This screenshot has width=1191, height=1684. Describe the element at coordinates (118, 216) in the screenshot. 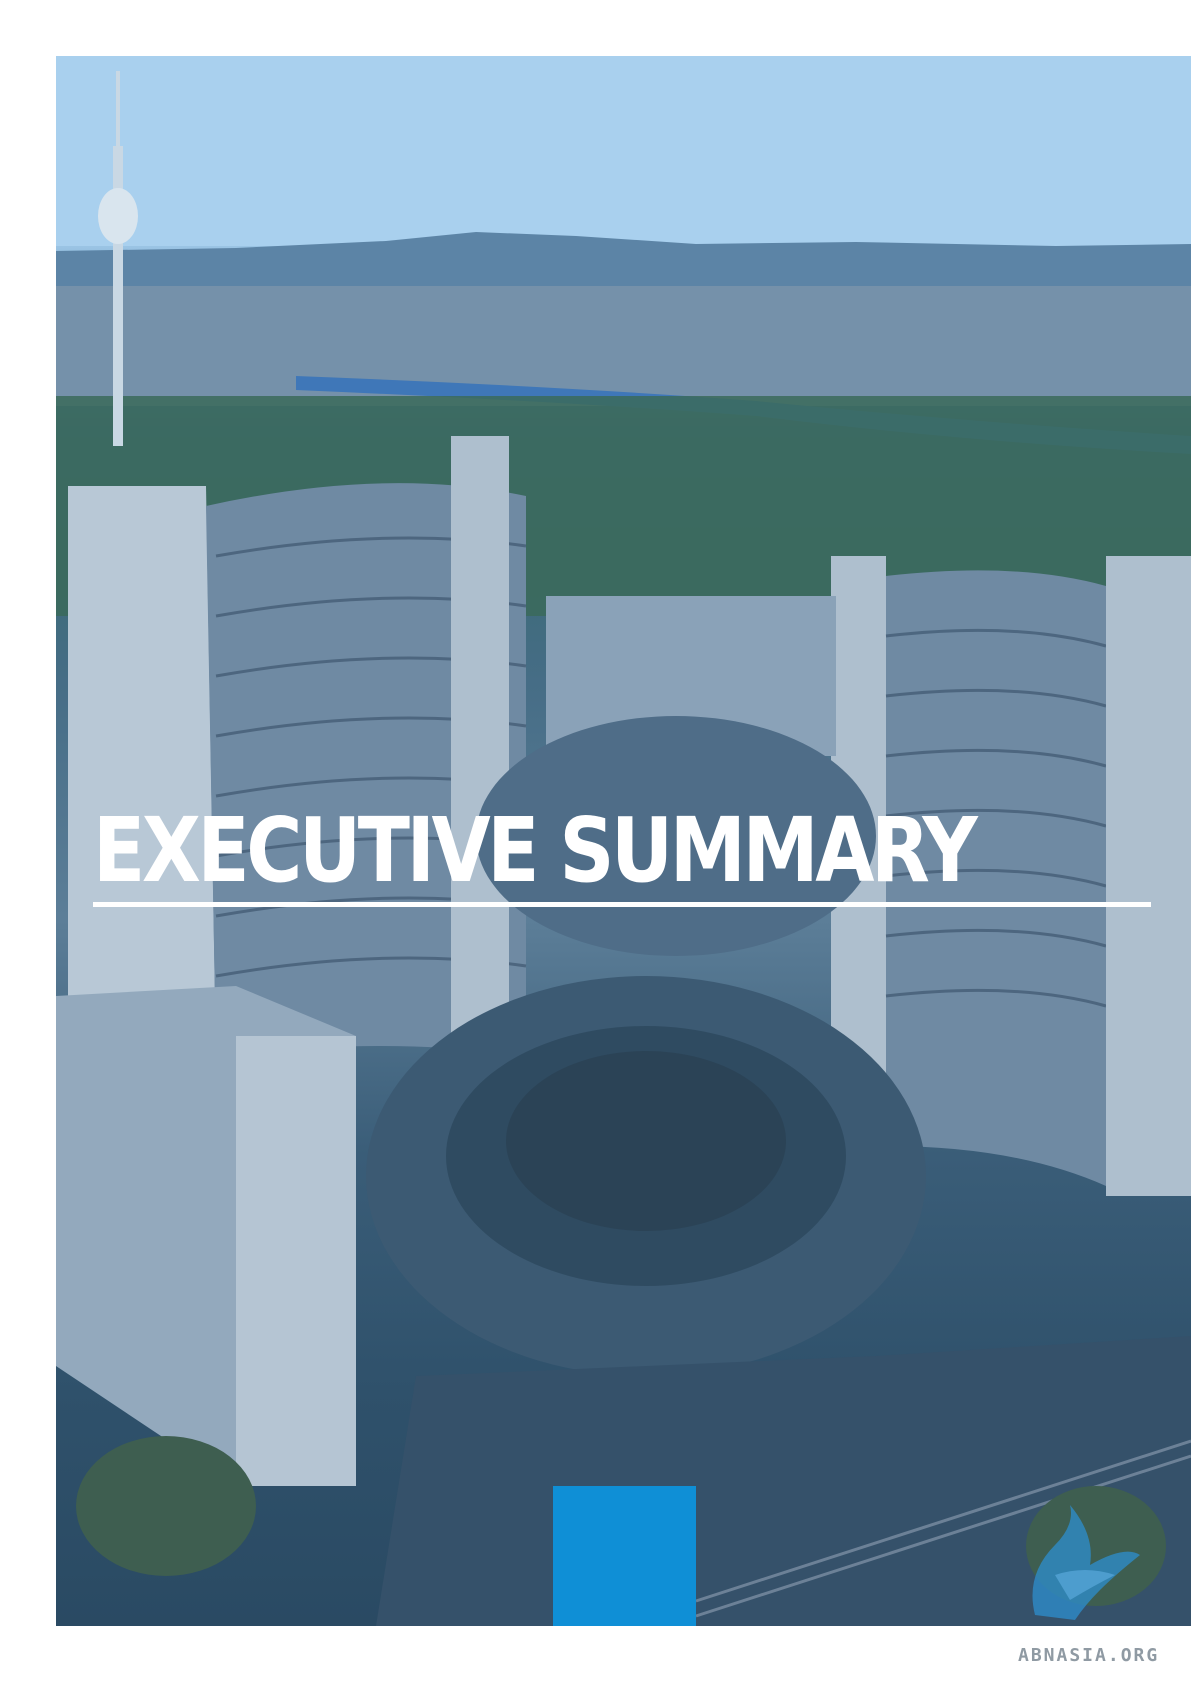

I see `tv-tower-deck` at that location.